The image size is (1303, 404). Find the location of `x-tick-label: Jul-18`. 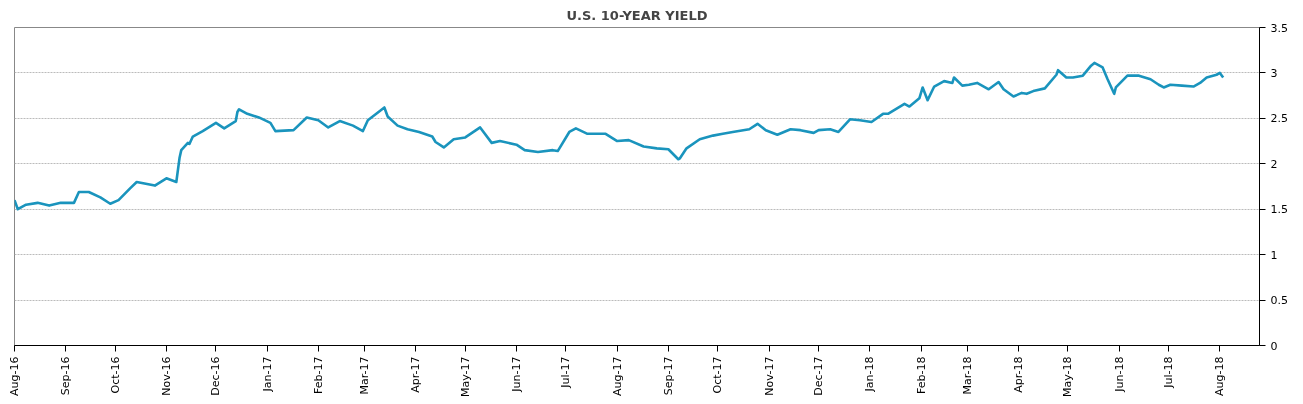

x-tick-label: Jul-18 is located at coordinates (1169, 372).